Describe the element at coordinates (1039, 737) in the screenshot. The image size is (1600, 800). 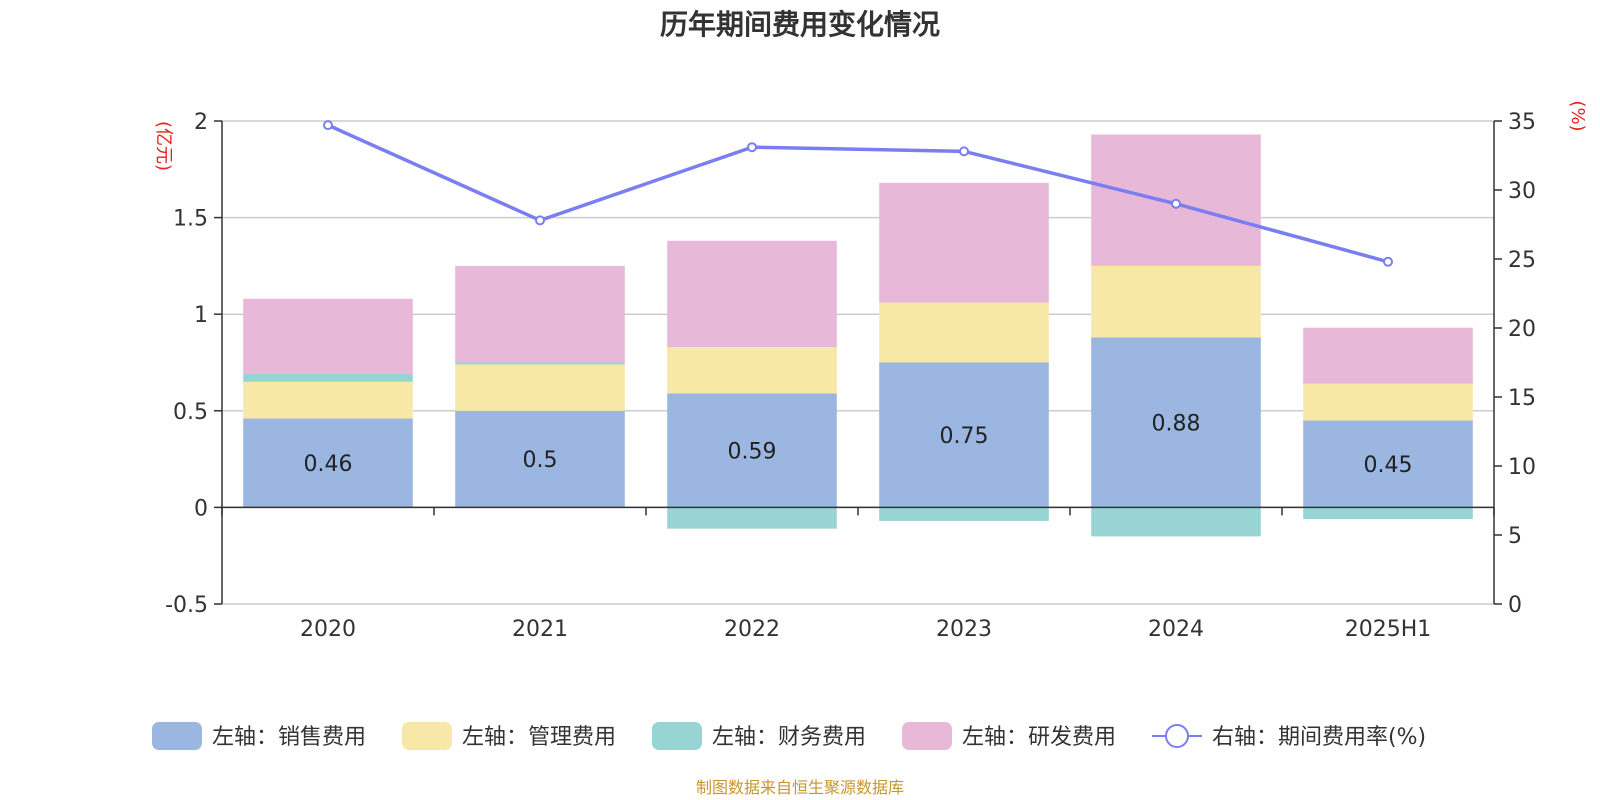
I see `legend-label: 左轴：研发费用` at that location.